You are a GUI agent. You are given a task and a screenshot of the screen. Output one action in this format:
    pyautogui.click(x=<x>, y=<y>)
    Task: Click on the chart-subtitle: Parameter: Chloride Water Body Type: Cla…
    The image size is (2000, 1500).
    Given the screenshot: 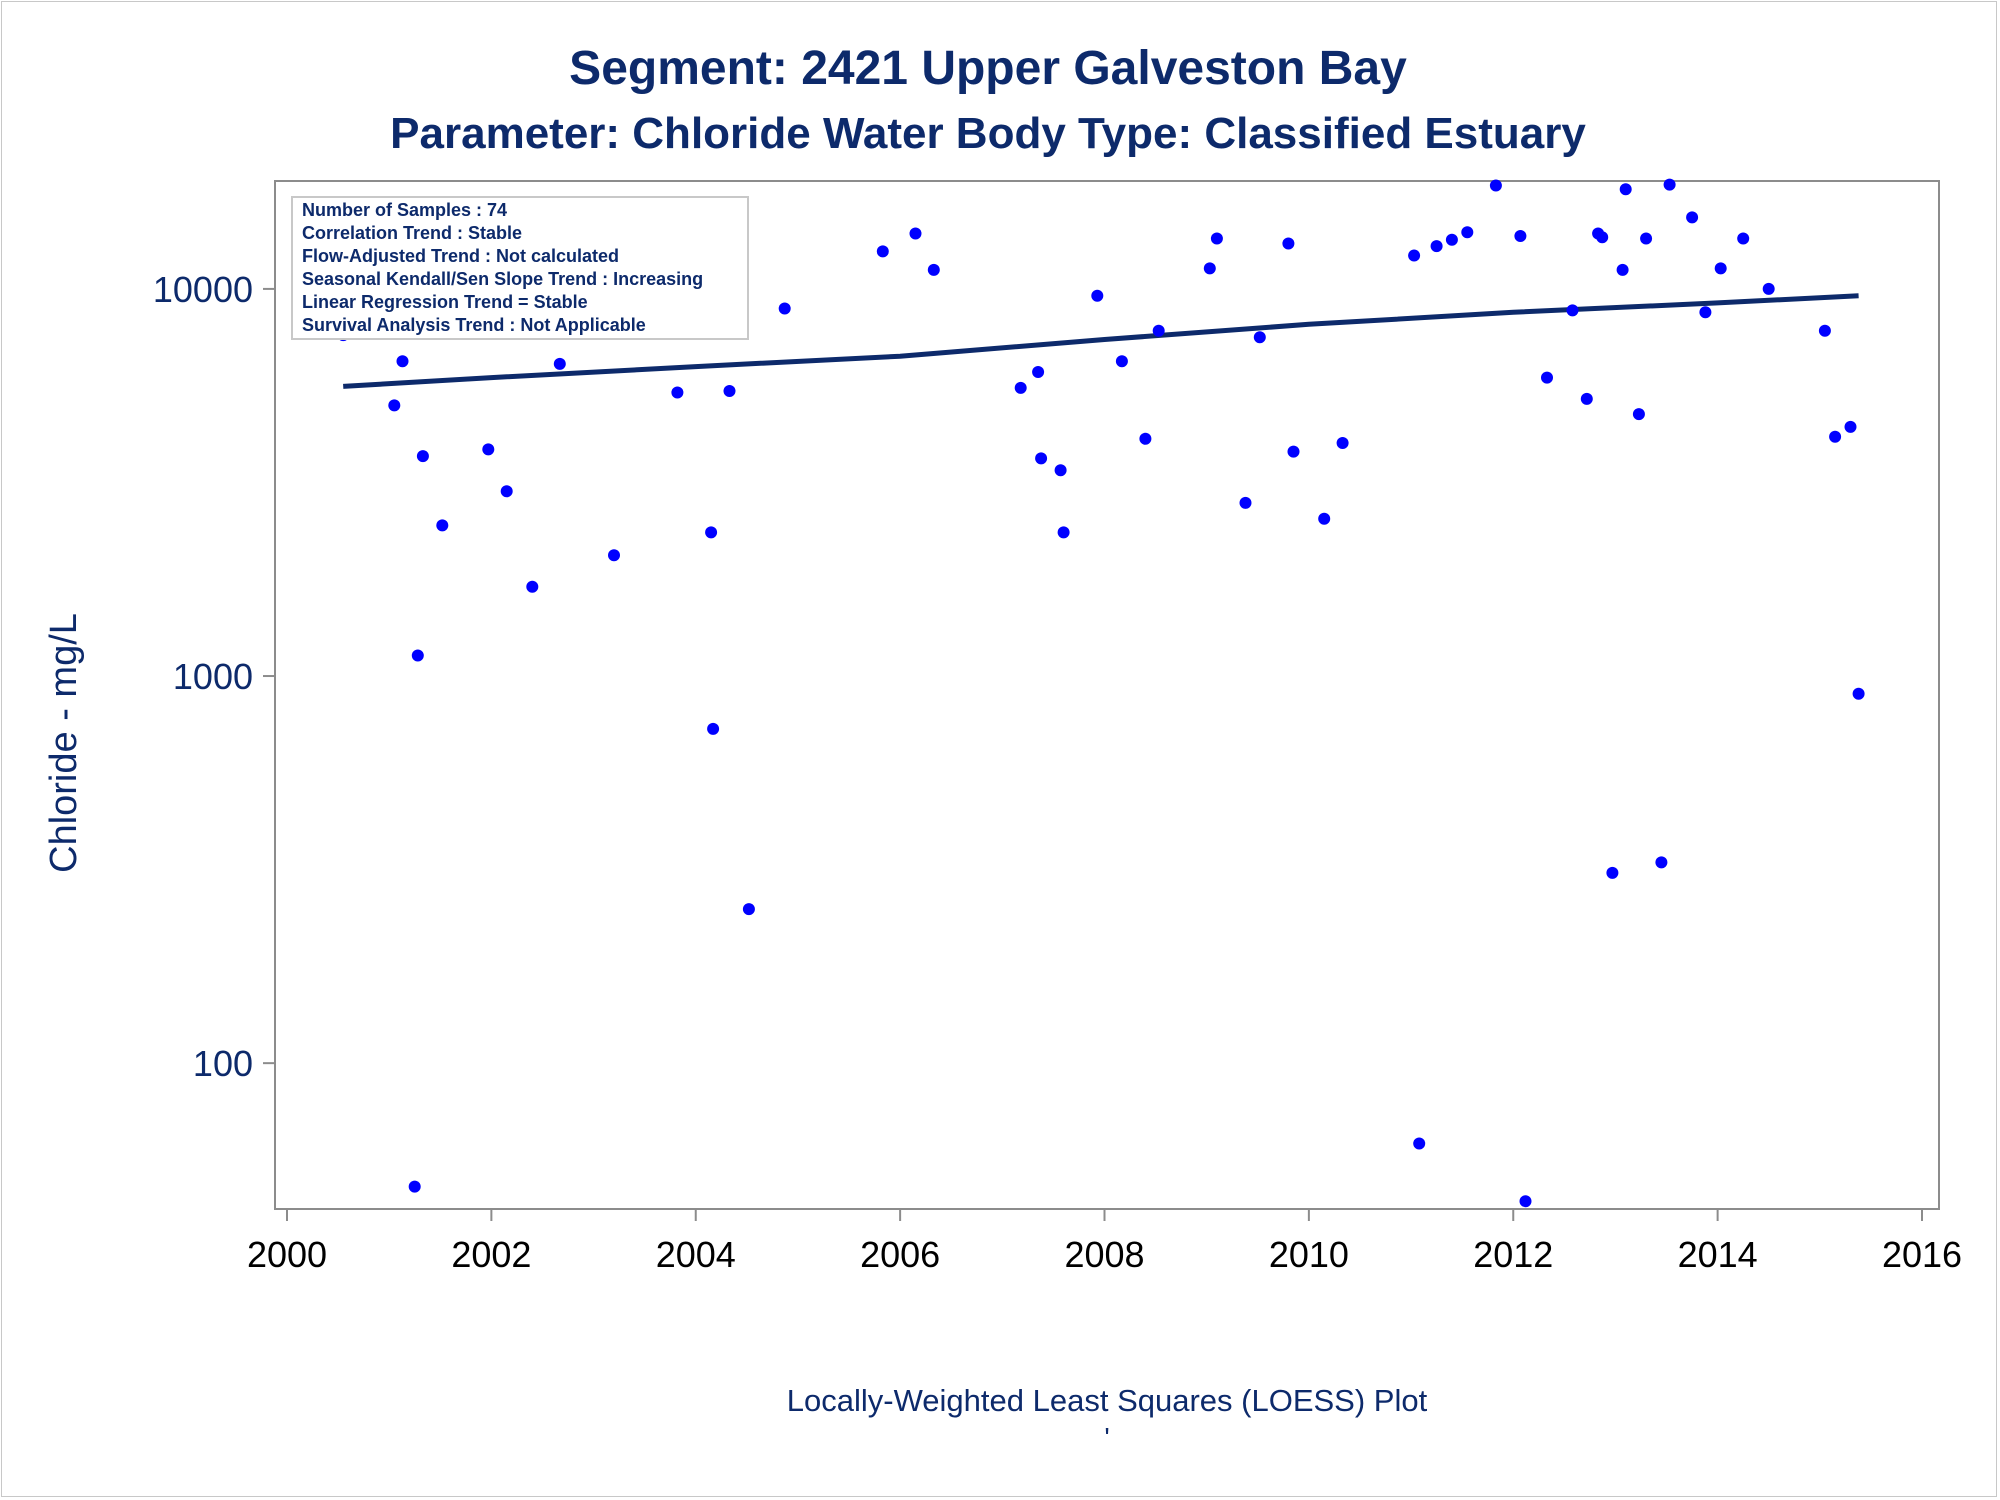 What is the action you would take?
    pyautogui.click(x=988, y=133)
    